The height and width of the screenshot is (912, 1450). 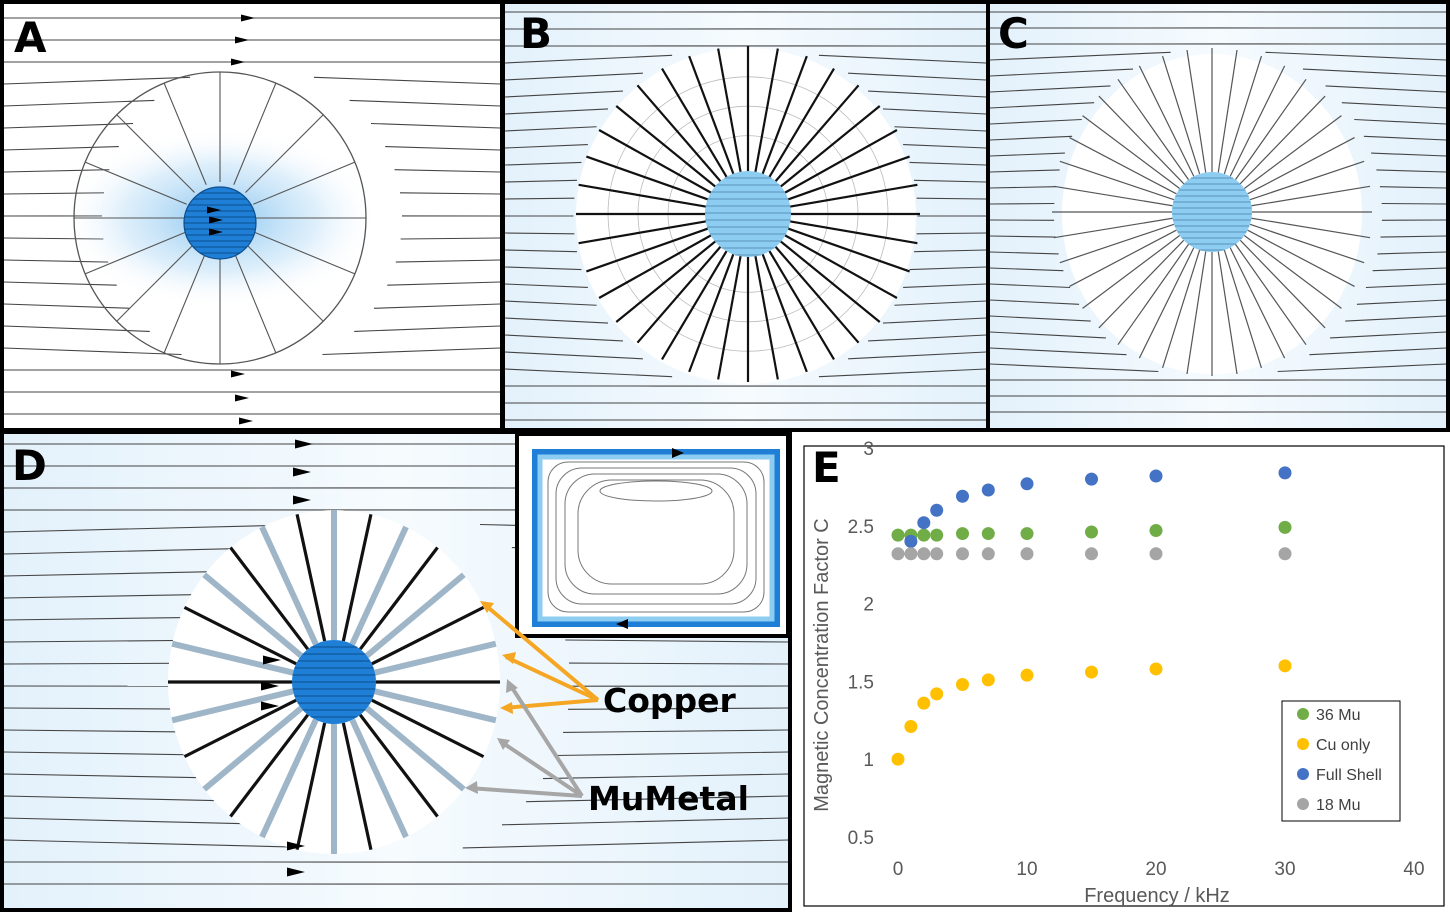 I want to click on y-tick-label: 2.5, so click(x=861, y=527).